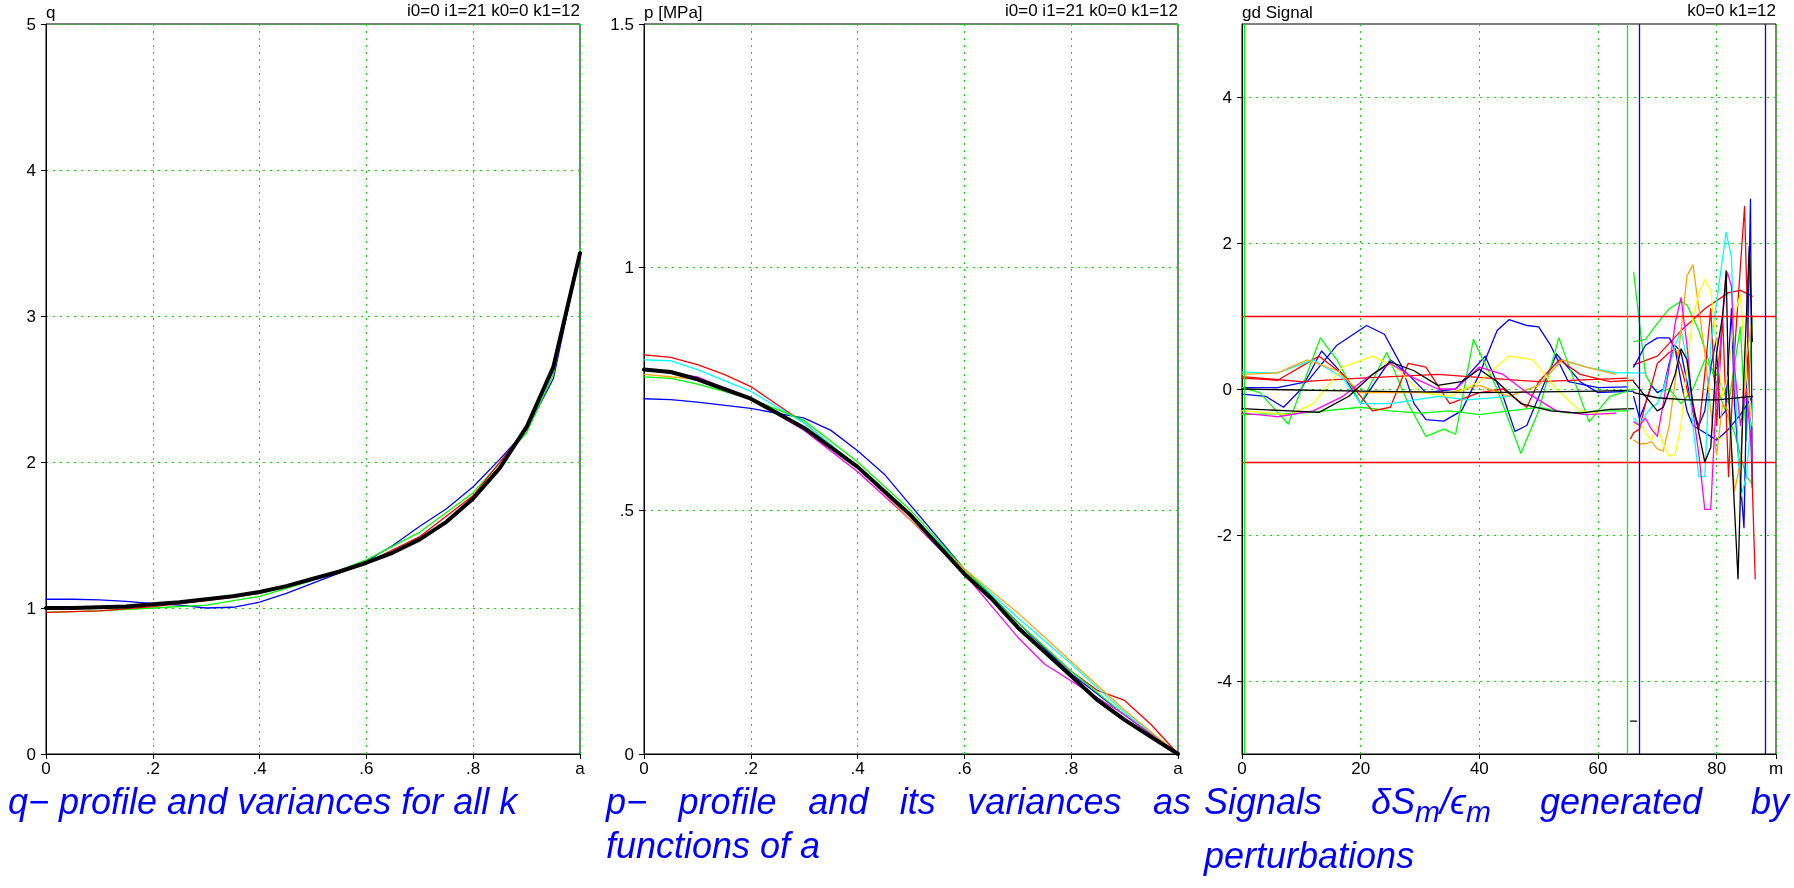 The height and width of the screenshot is (888, 1794). I want to click on x-tick-label: 80, so click(1717, 768).